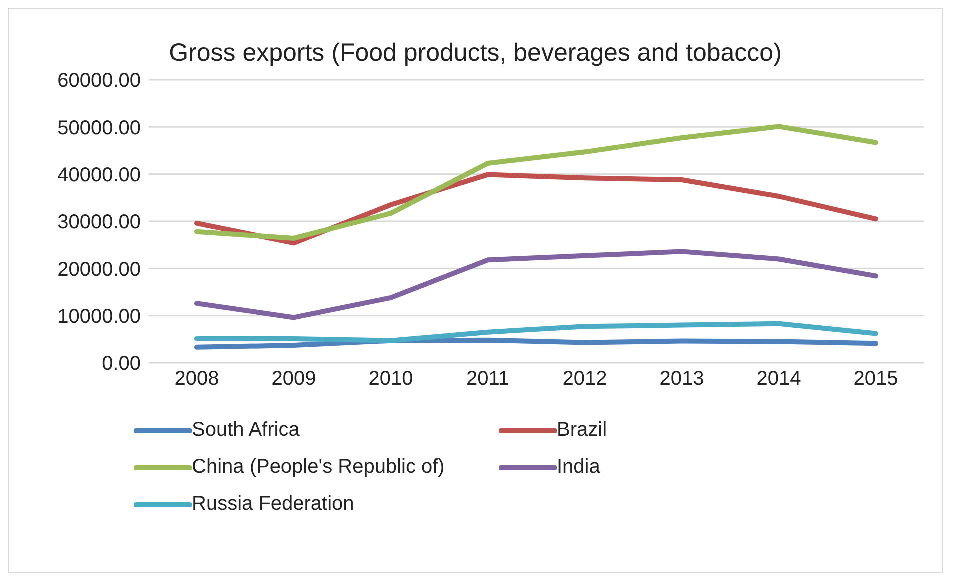 Image resolution: width=953 pixels, height=583 pixels. I want to click on y-tick-label: 60000.00, so click(99, 81).